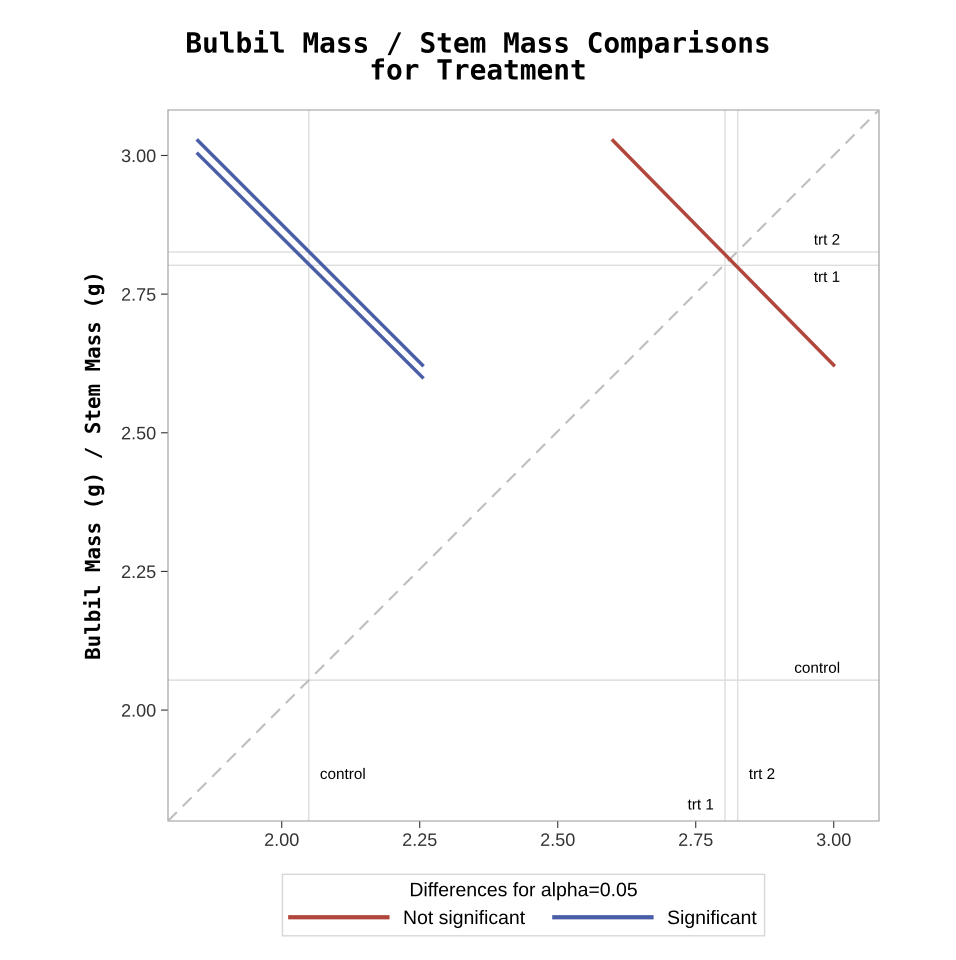 The height and width of the screenshot is (960, 956). Describe the element at coordinates (139, 294) in the screenshot. I see `y-tick-label: 2.75` at that location.